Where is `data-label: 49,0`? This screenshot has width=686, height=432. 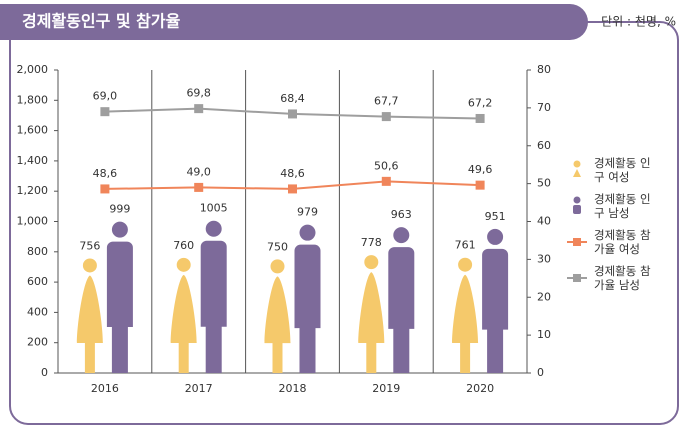 data-label: 49,0 is located at coordinates (198, 171).